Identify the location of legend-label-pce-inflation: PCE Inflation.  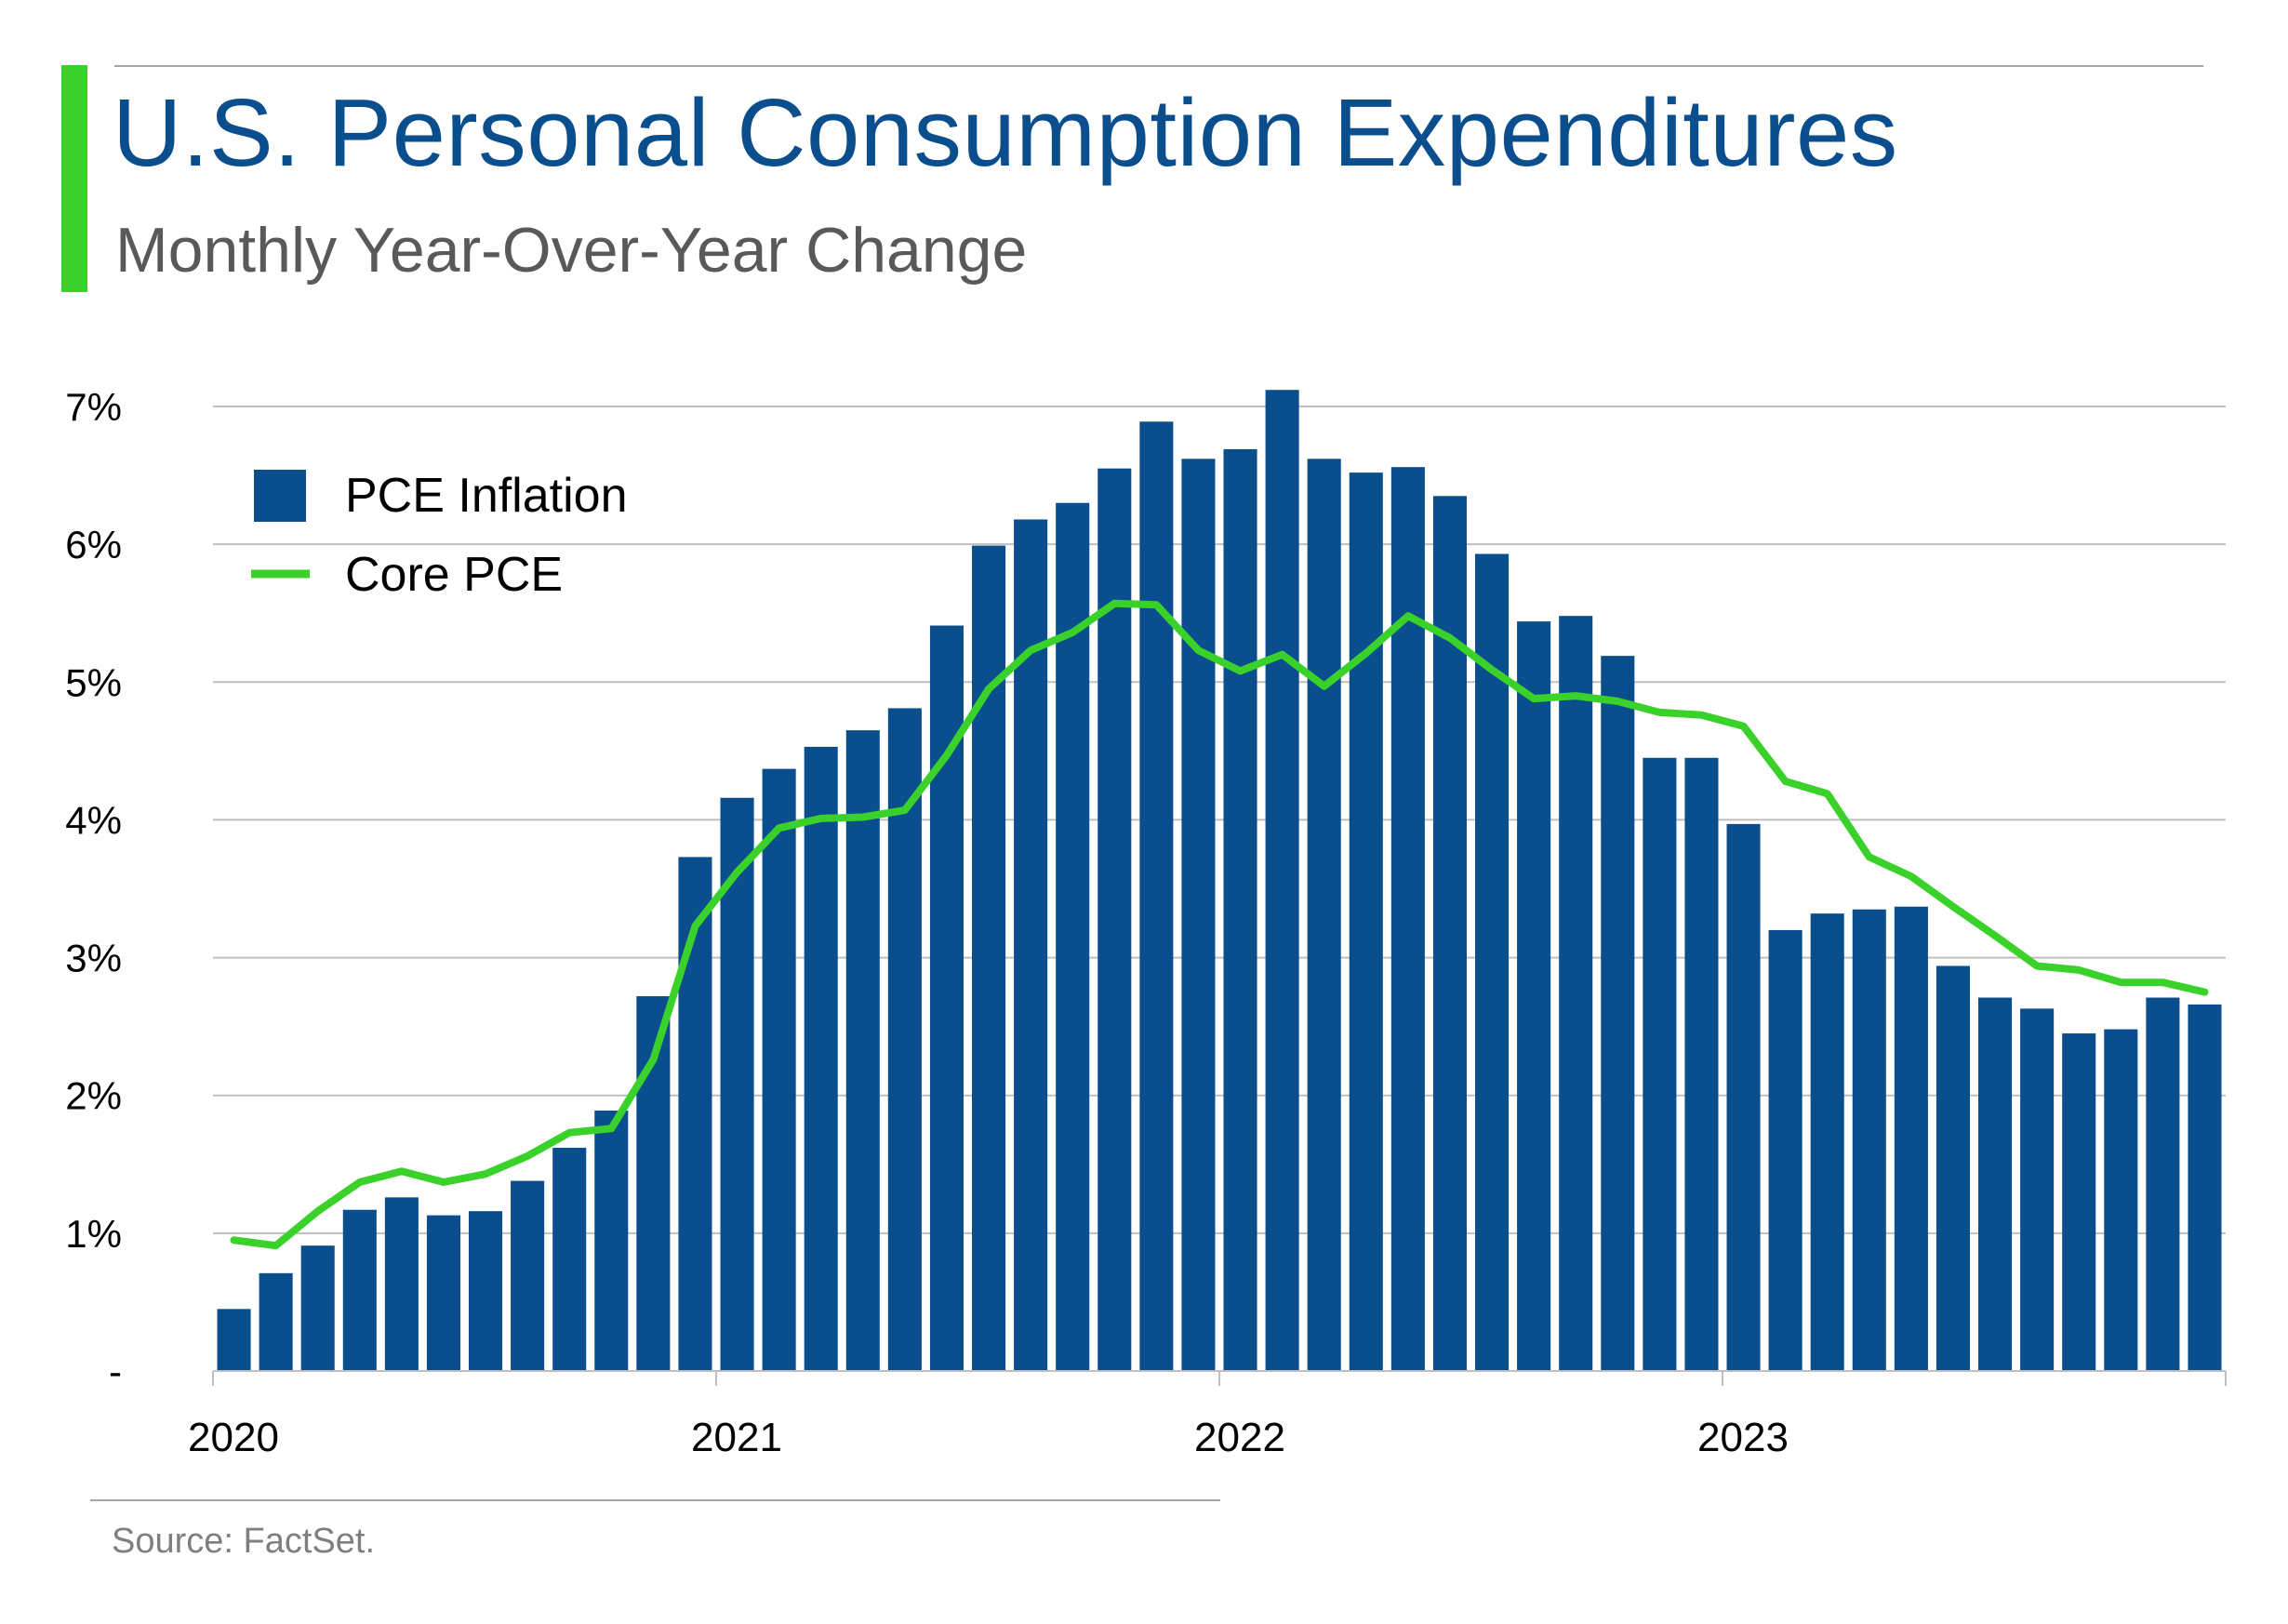
(486, 496).